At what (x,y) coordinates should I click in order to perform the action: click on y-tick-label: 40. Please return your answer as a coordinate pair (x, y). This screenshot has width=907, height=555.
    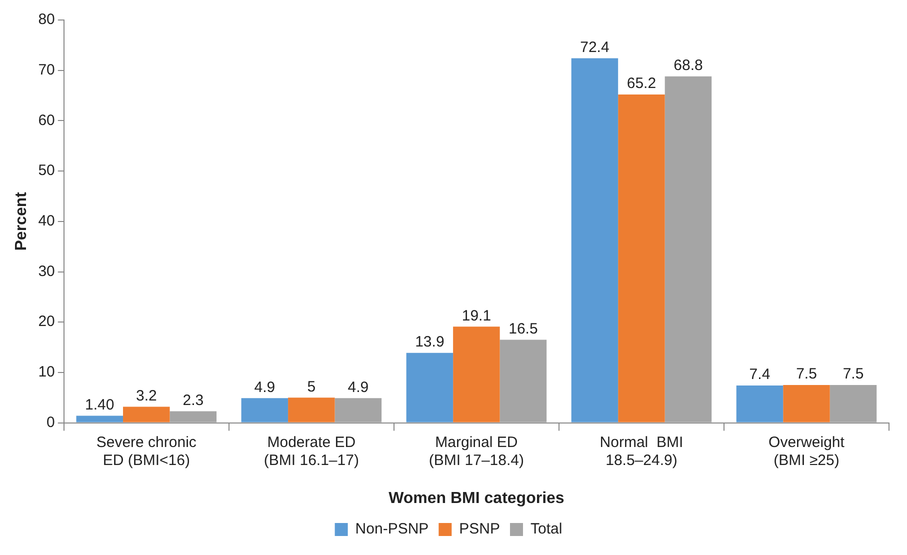
    Looking at the image, I should click on (46, 221).